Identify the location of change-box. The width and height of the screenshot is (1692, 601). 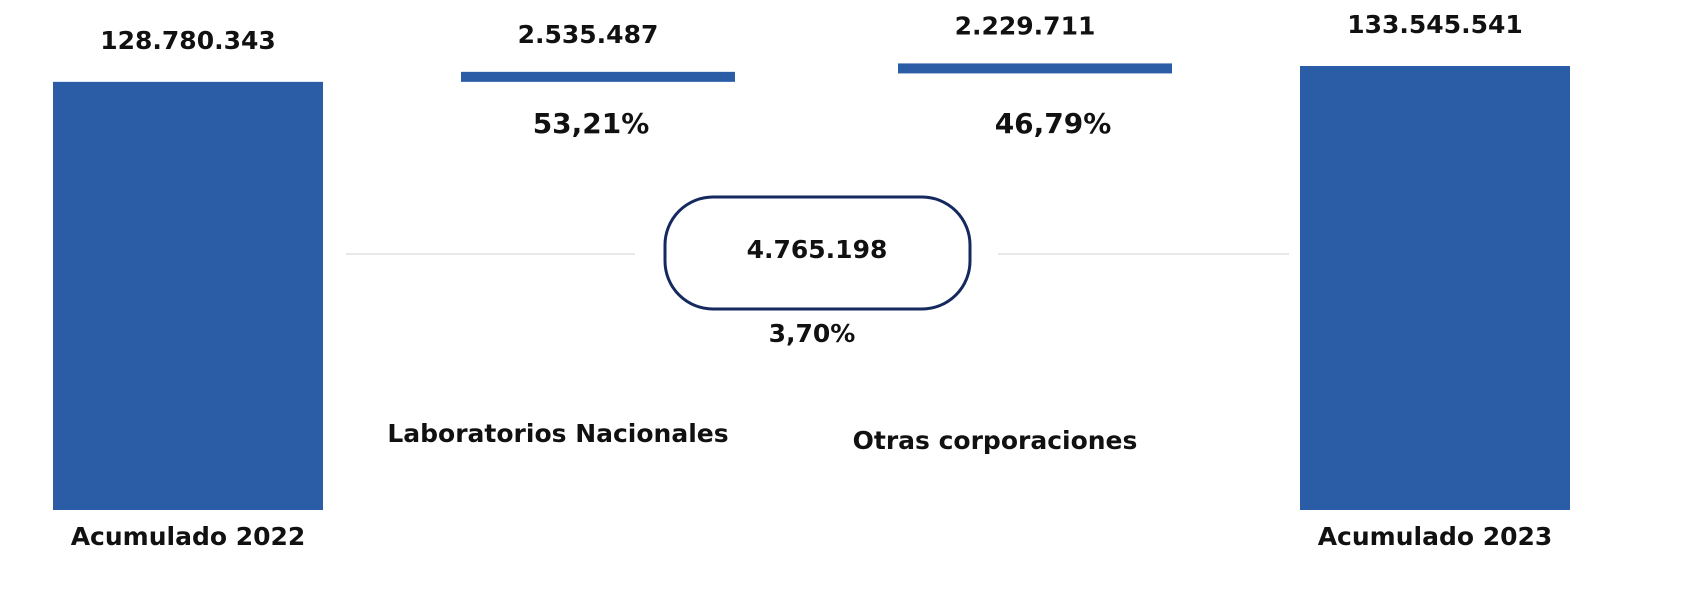
(817, 253).